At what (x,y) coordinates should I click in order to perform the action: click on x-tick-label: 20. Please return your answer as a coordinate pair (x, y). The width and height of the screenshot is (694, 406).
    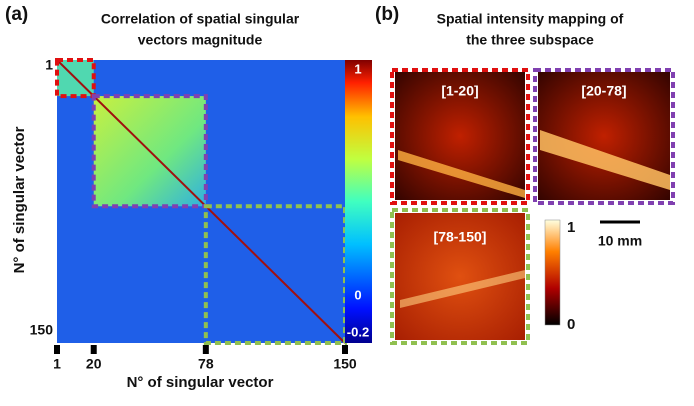
    Looking at the image, I should click on (94, 364).